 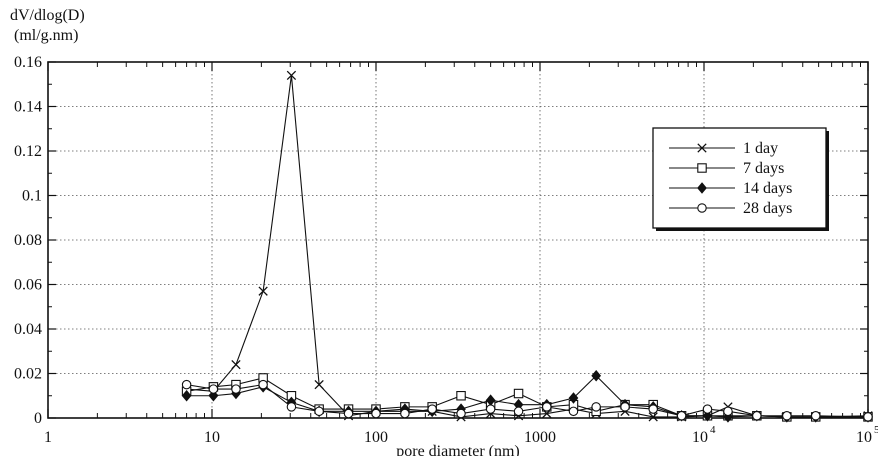 What do you see at coordinates (28, 329) in the screenshot?
I see `y-tick-label: 0.04` at bounding box center [28, 329].